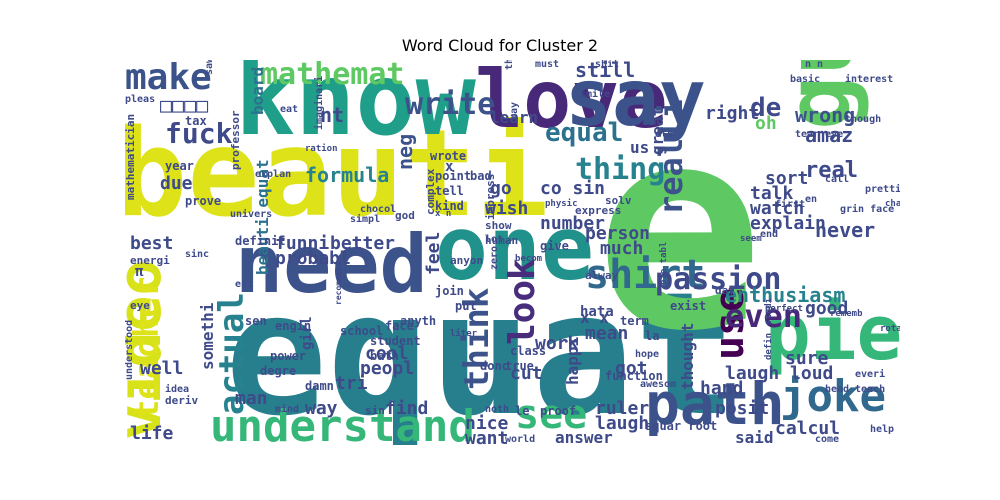 The image size is (1000, 500). What do you see at coordinates (176, 183) in the screenshot?
I see `word-54: due` at bounding box center [176, 183].